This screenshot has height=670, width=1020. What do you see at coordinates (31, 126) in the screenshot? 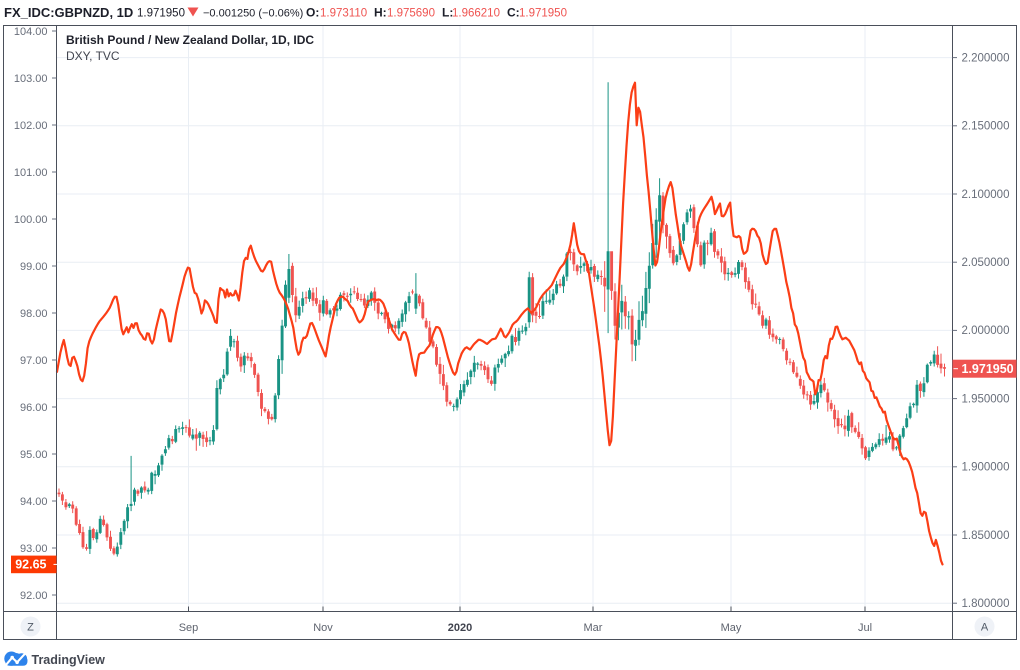
I see `svg-text: 102.00` at bounding box center [31, 126].